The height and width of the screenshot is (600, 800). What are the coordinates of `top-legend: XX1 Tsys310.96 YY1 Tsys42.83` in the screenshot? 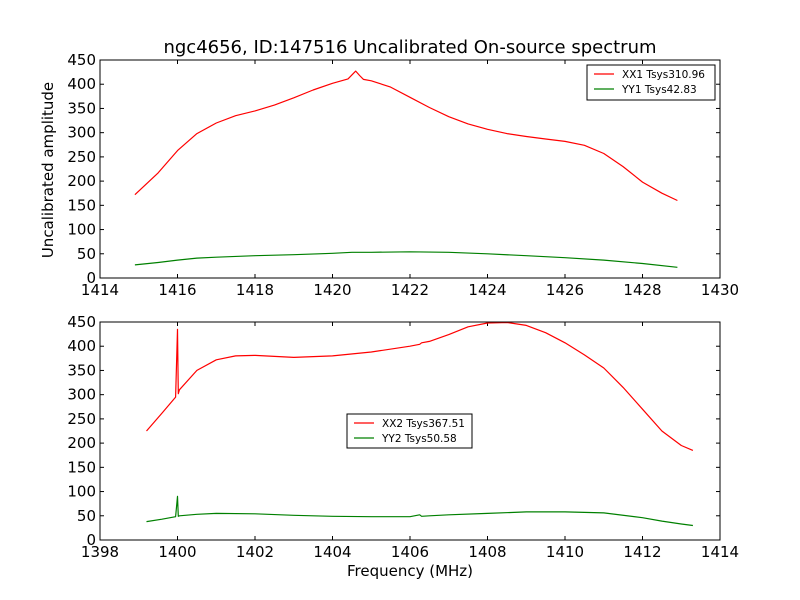 It's located at (651, 82).